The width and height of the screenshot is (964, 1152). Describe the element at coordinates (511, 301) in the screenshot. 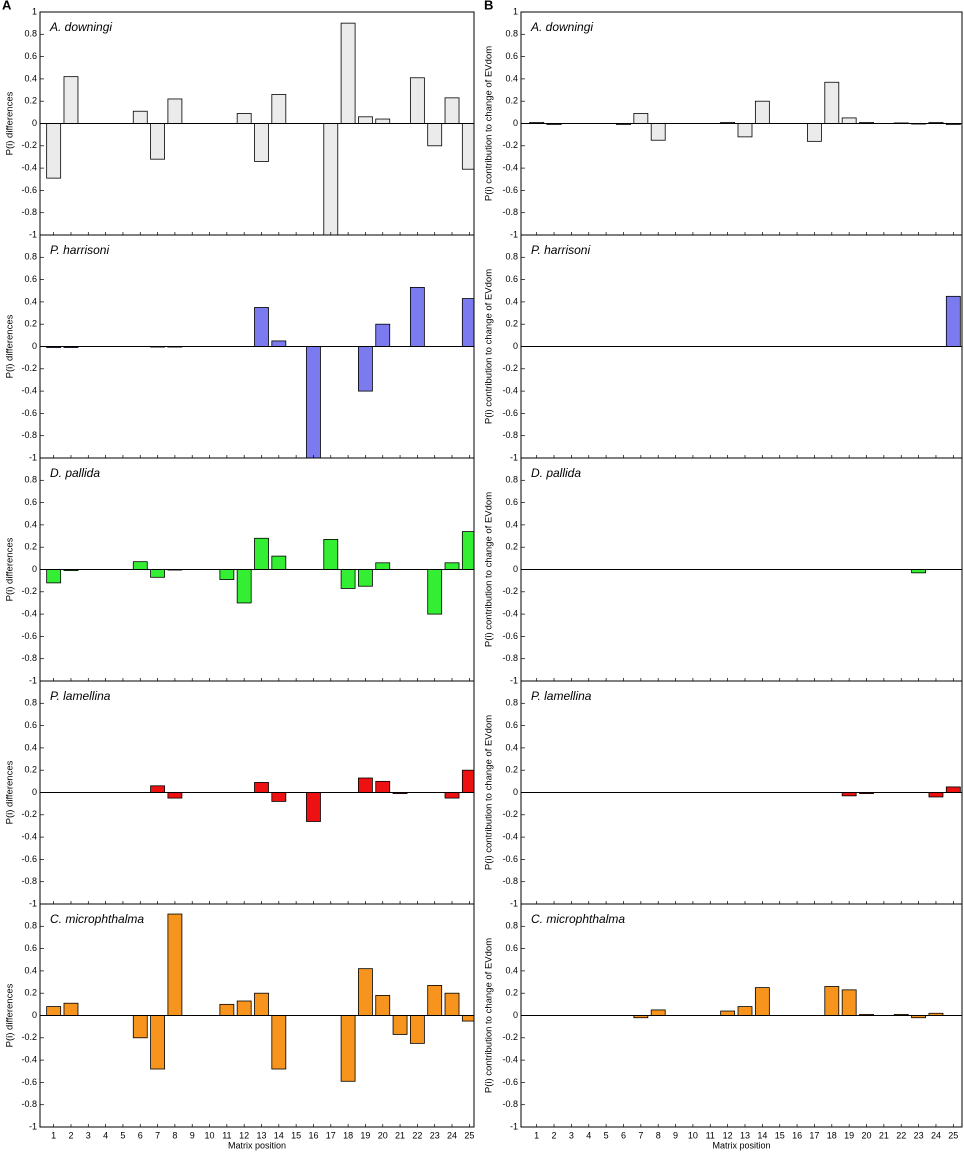

I see `y-tick-label: 0.4` at that location.